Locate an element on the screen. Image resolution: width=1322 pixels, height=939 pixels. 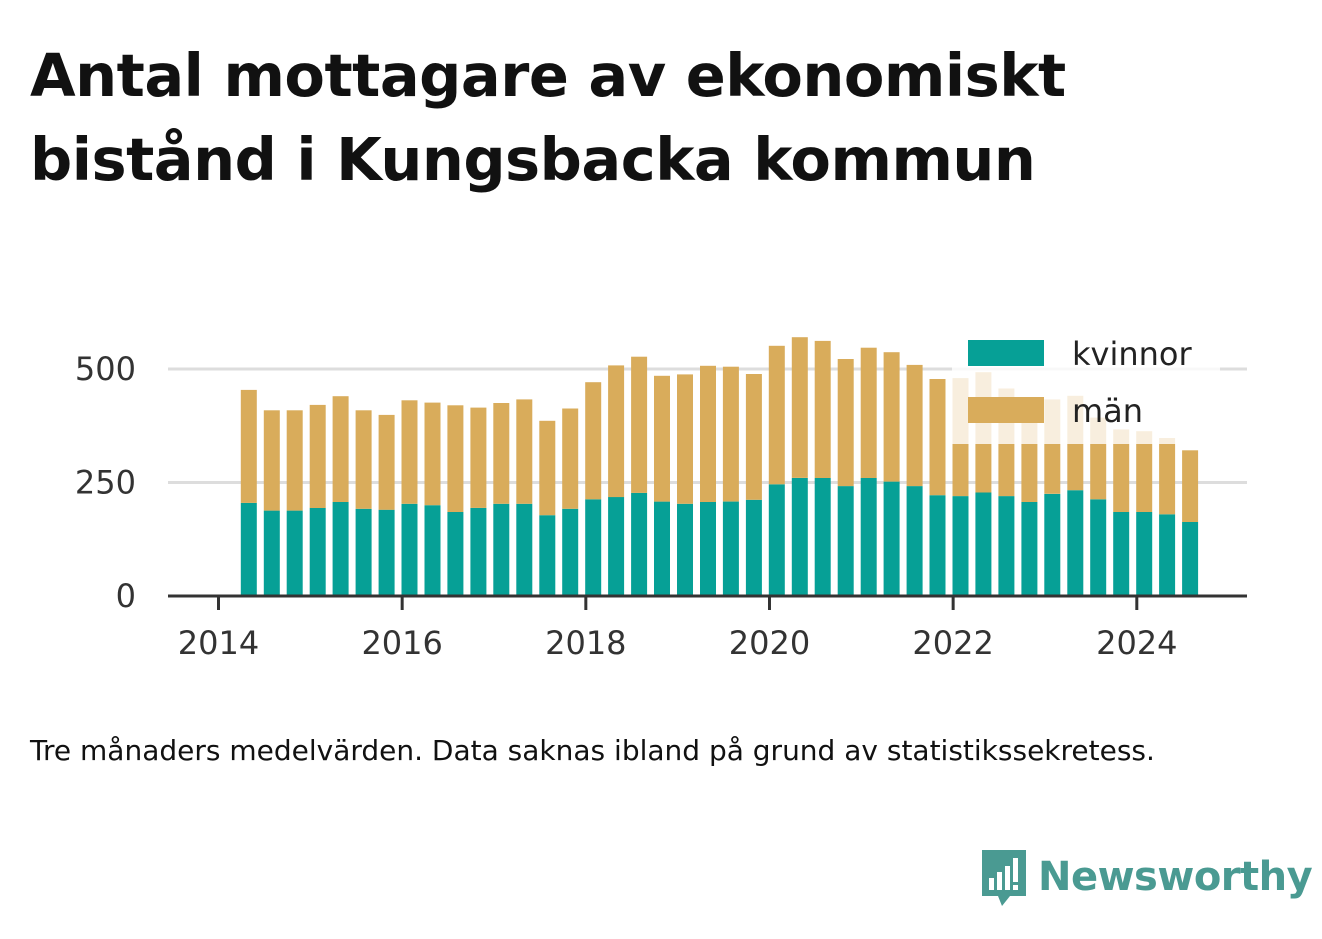
y-tick-label-250: 250 is located at coordinates (105, 483).